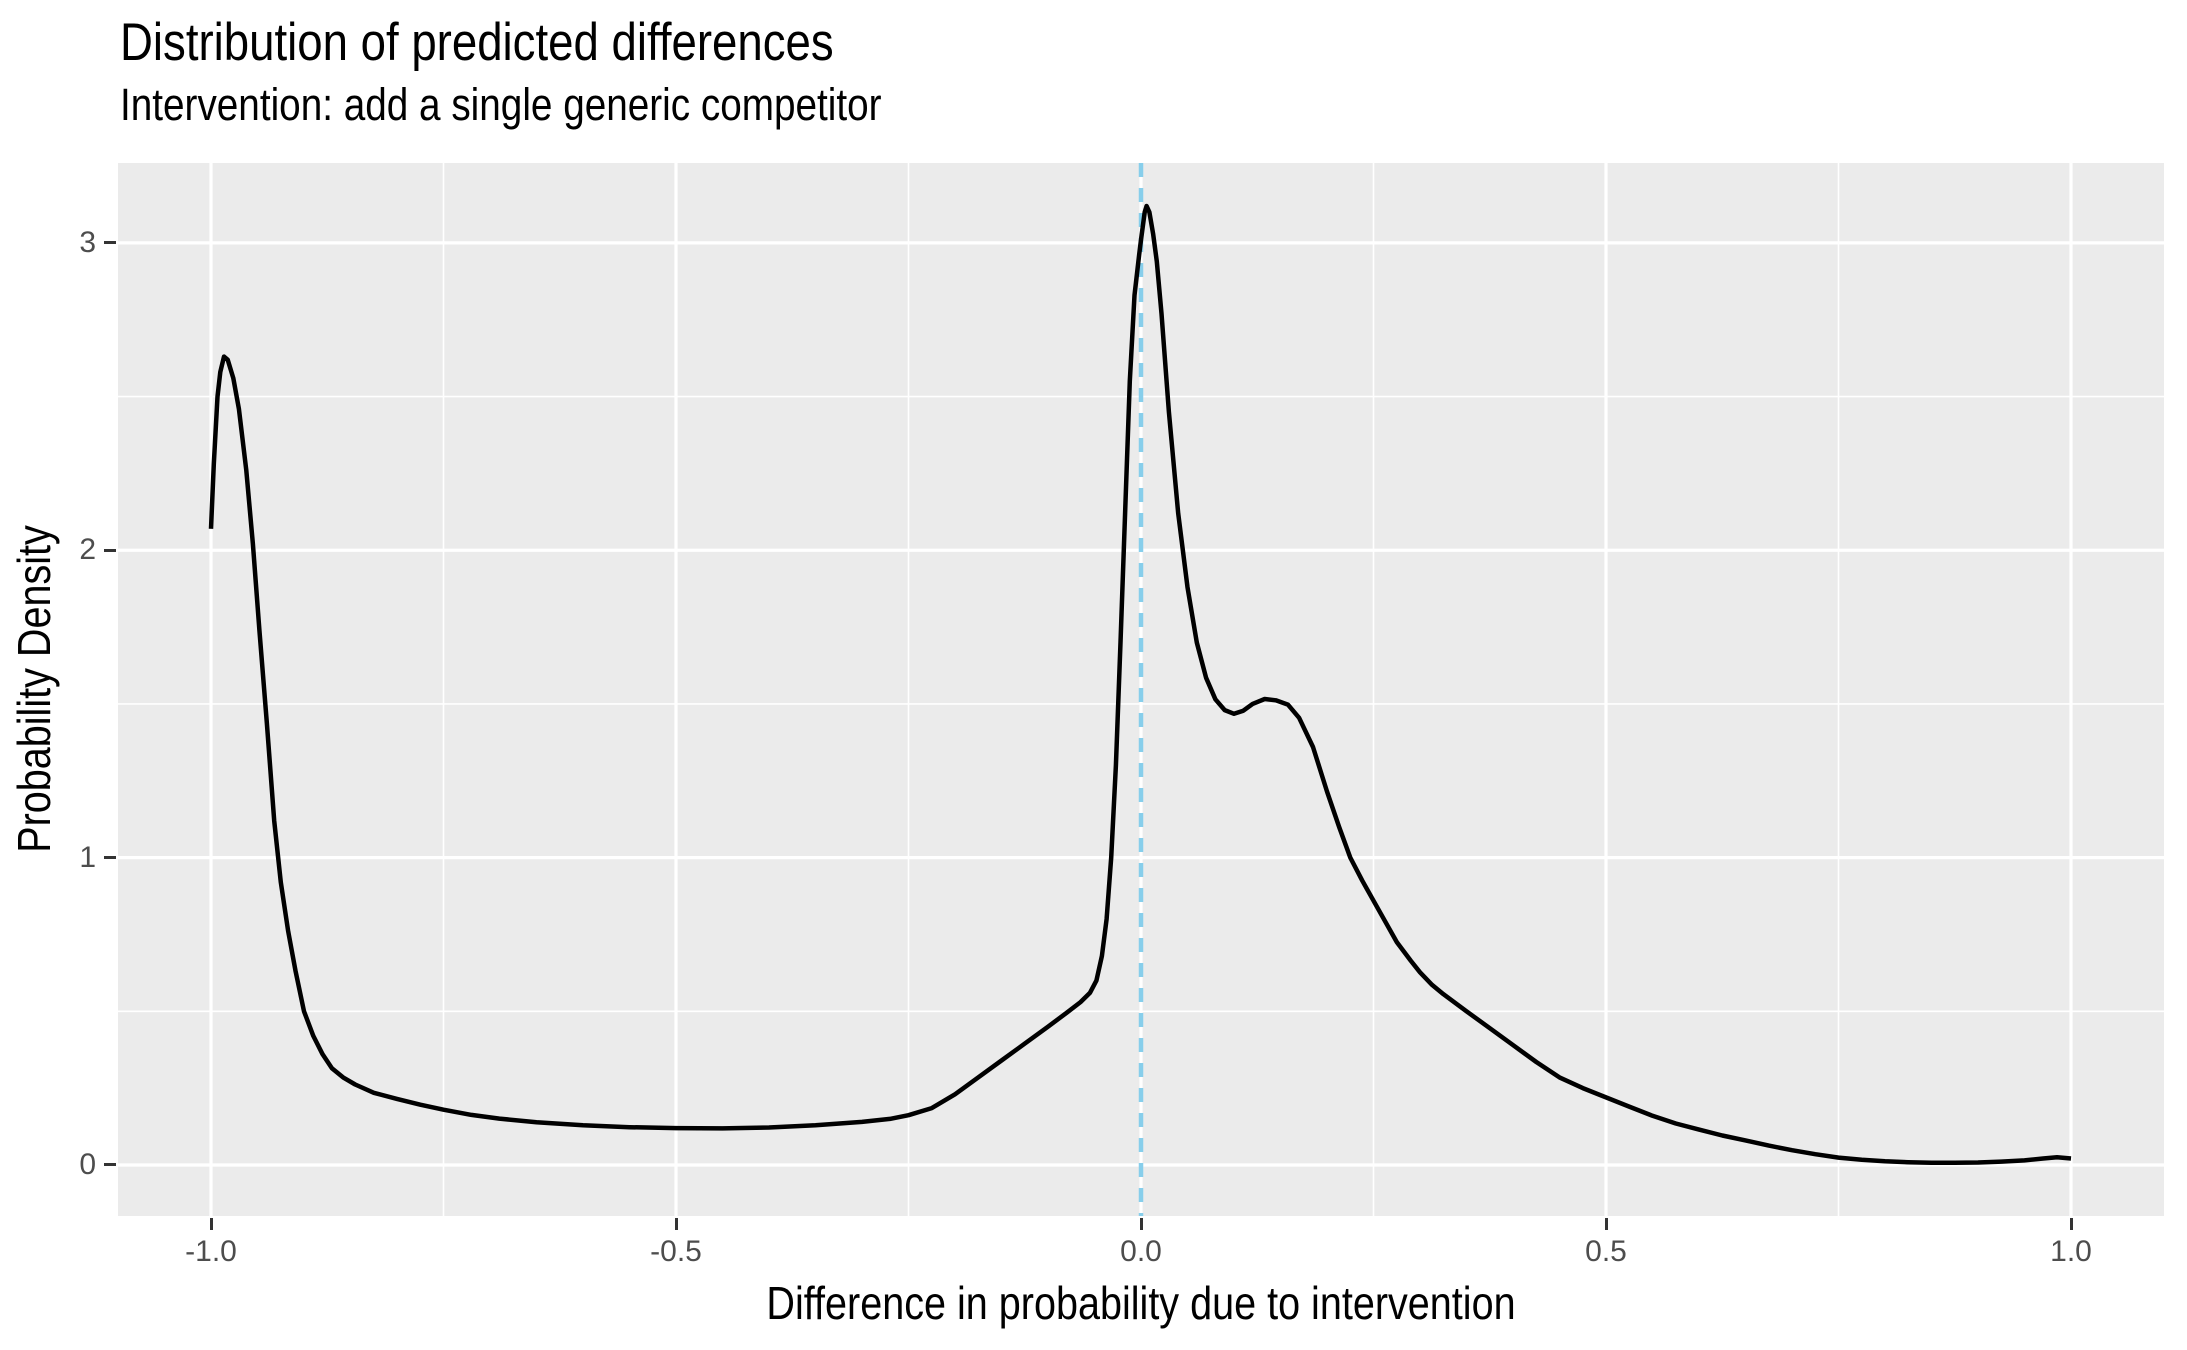 The height and width of the screenshot is (1350, 2187). What do you see at coordinates (211, 1251) in the screenshot?
I see `x-tick-label: -1.0` at bounding box center [211, 1251].